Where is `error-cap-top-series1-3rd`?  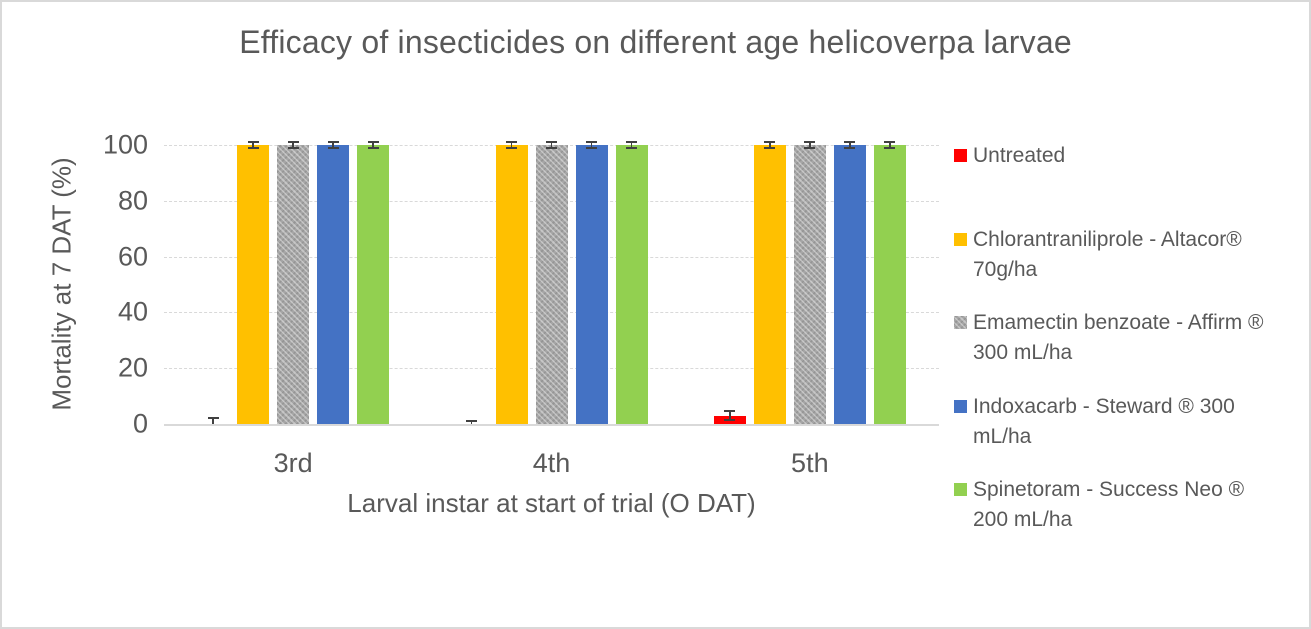
error-cap-top-series1-3rd is located at coordinates (213, 418).